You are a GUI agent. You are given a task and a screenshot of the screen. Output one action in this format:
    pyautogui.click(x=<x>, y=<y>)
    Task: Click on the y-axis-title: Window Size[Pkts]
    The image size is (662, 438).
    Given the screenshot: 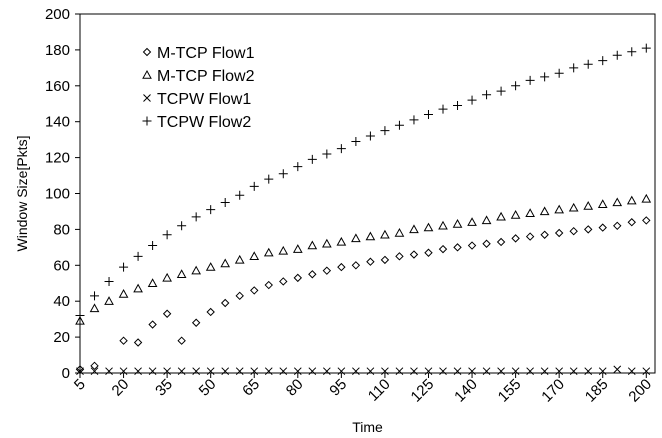 What is the action you would take?
    pyautogui.click(x=22, y=194)
    